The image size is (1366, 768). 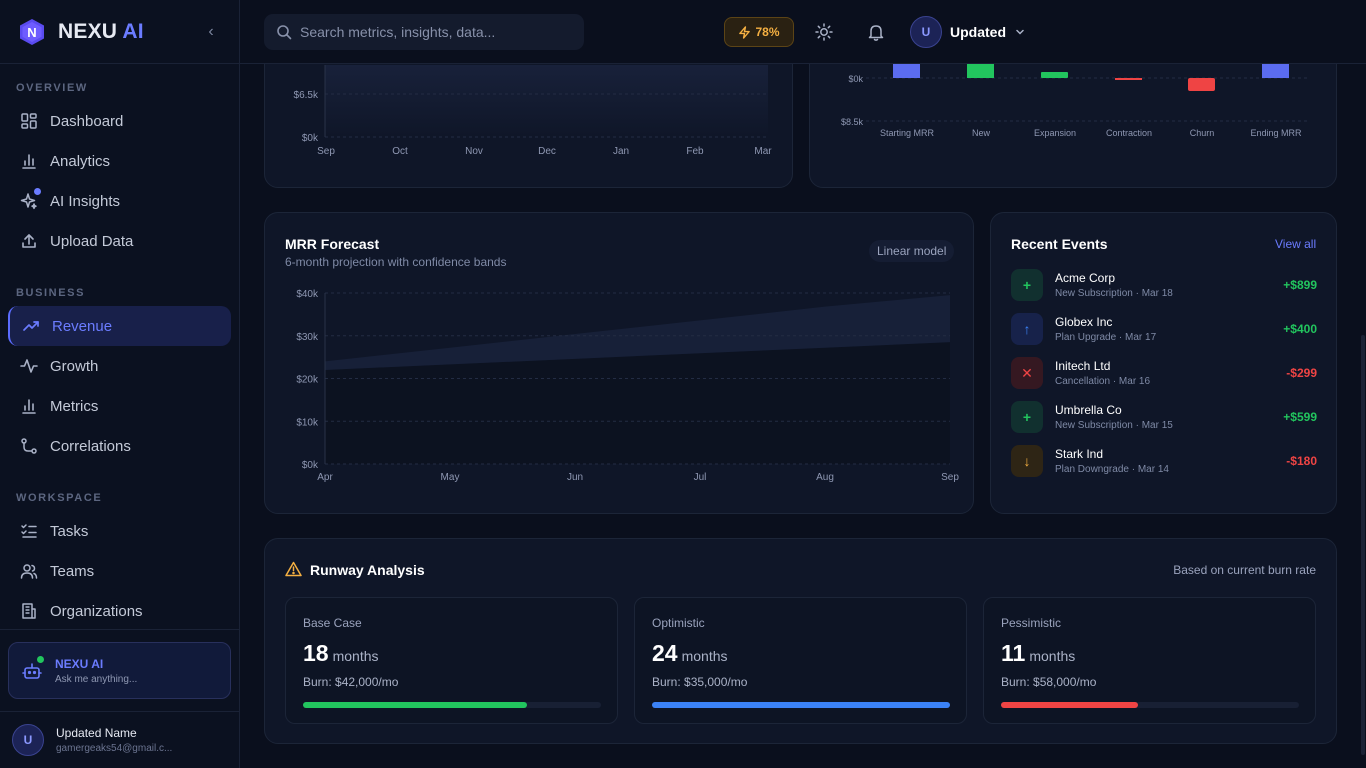 I want to click on bar-chart-icon, so click(x=29, y=406).